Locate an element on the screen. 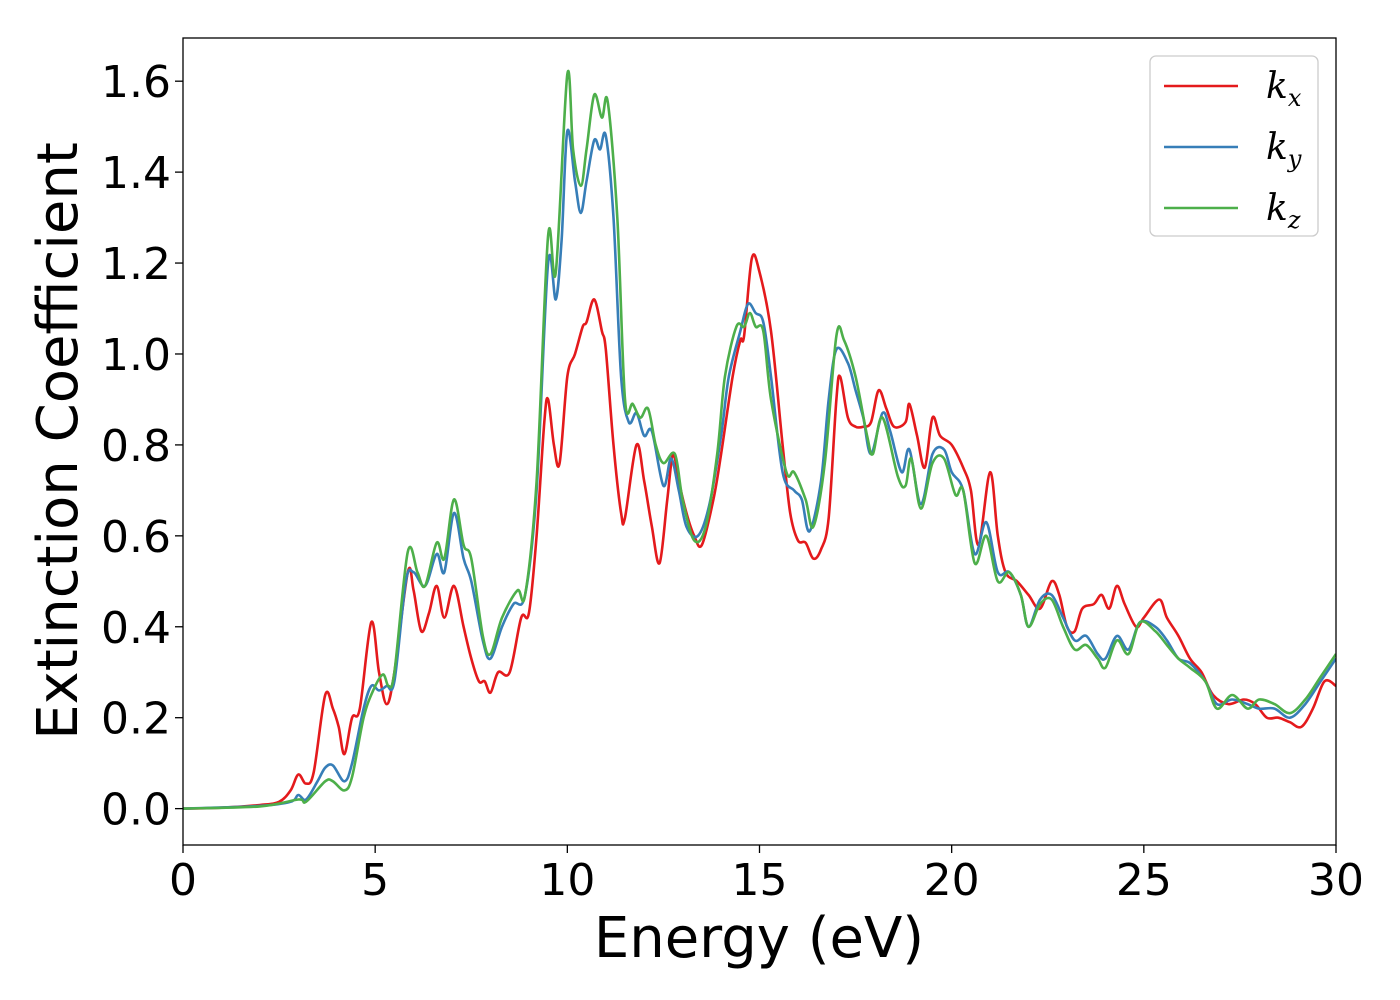 The image size is (1400, 1000). y-tick-label: 1.2 is located at coordinates (136, 264).